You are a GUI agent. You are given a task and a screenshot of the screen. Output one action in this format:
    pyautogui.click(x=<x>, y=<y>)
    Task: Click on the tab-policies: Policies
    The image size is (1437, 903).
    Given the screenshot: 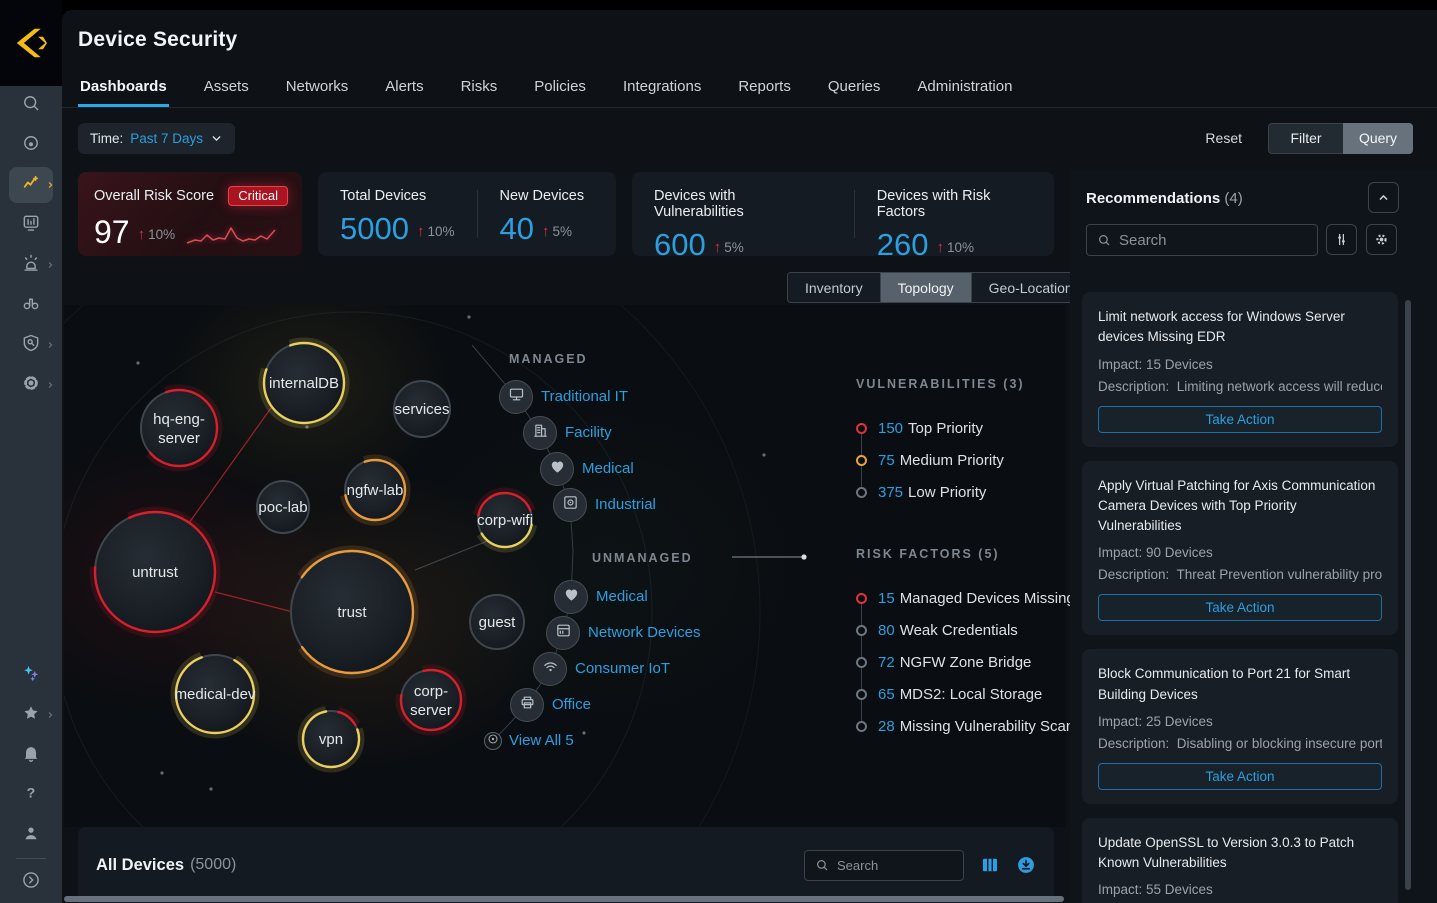 What is the action you would take?
    pyautogui.click(x=560, y=86)
    